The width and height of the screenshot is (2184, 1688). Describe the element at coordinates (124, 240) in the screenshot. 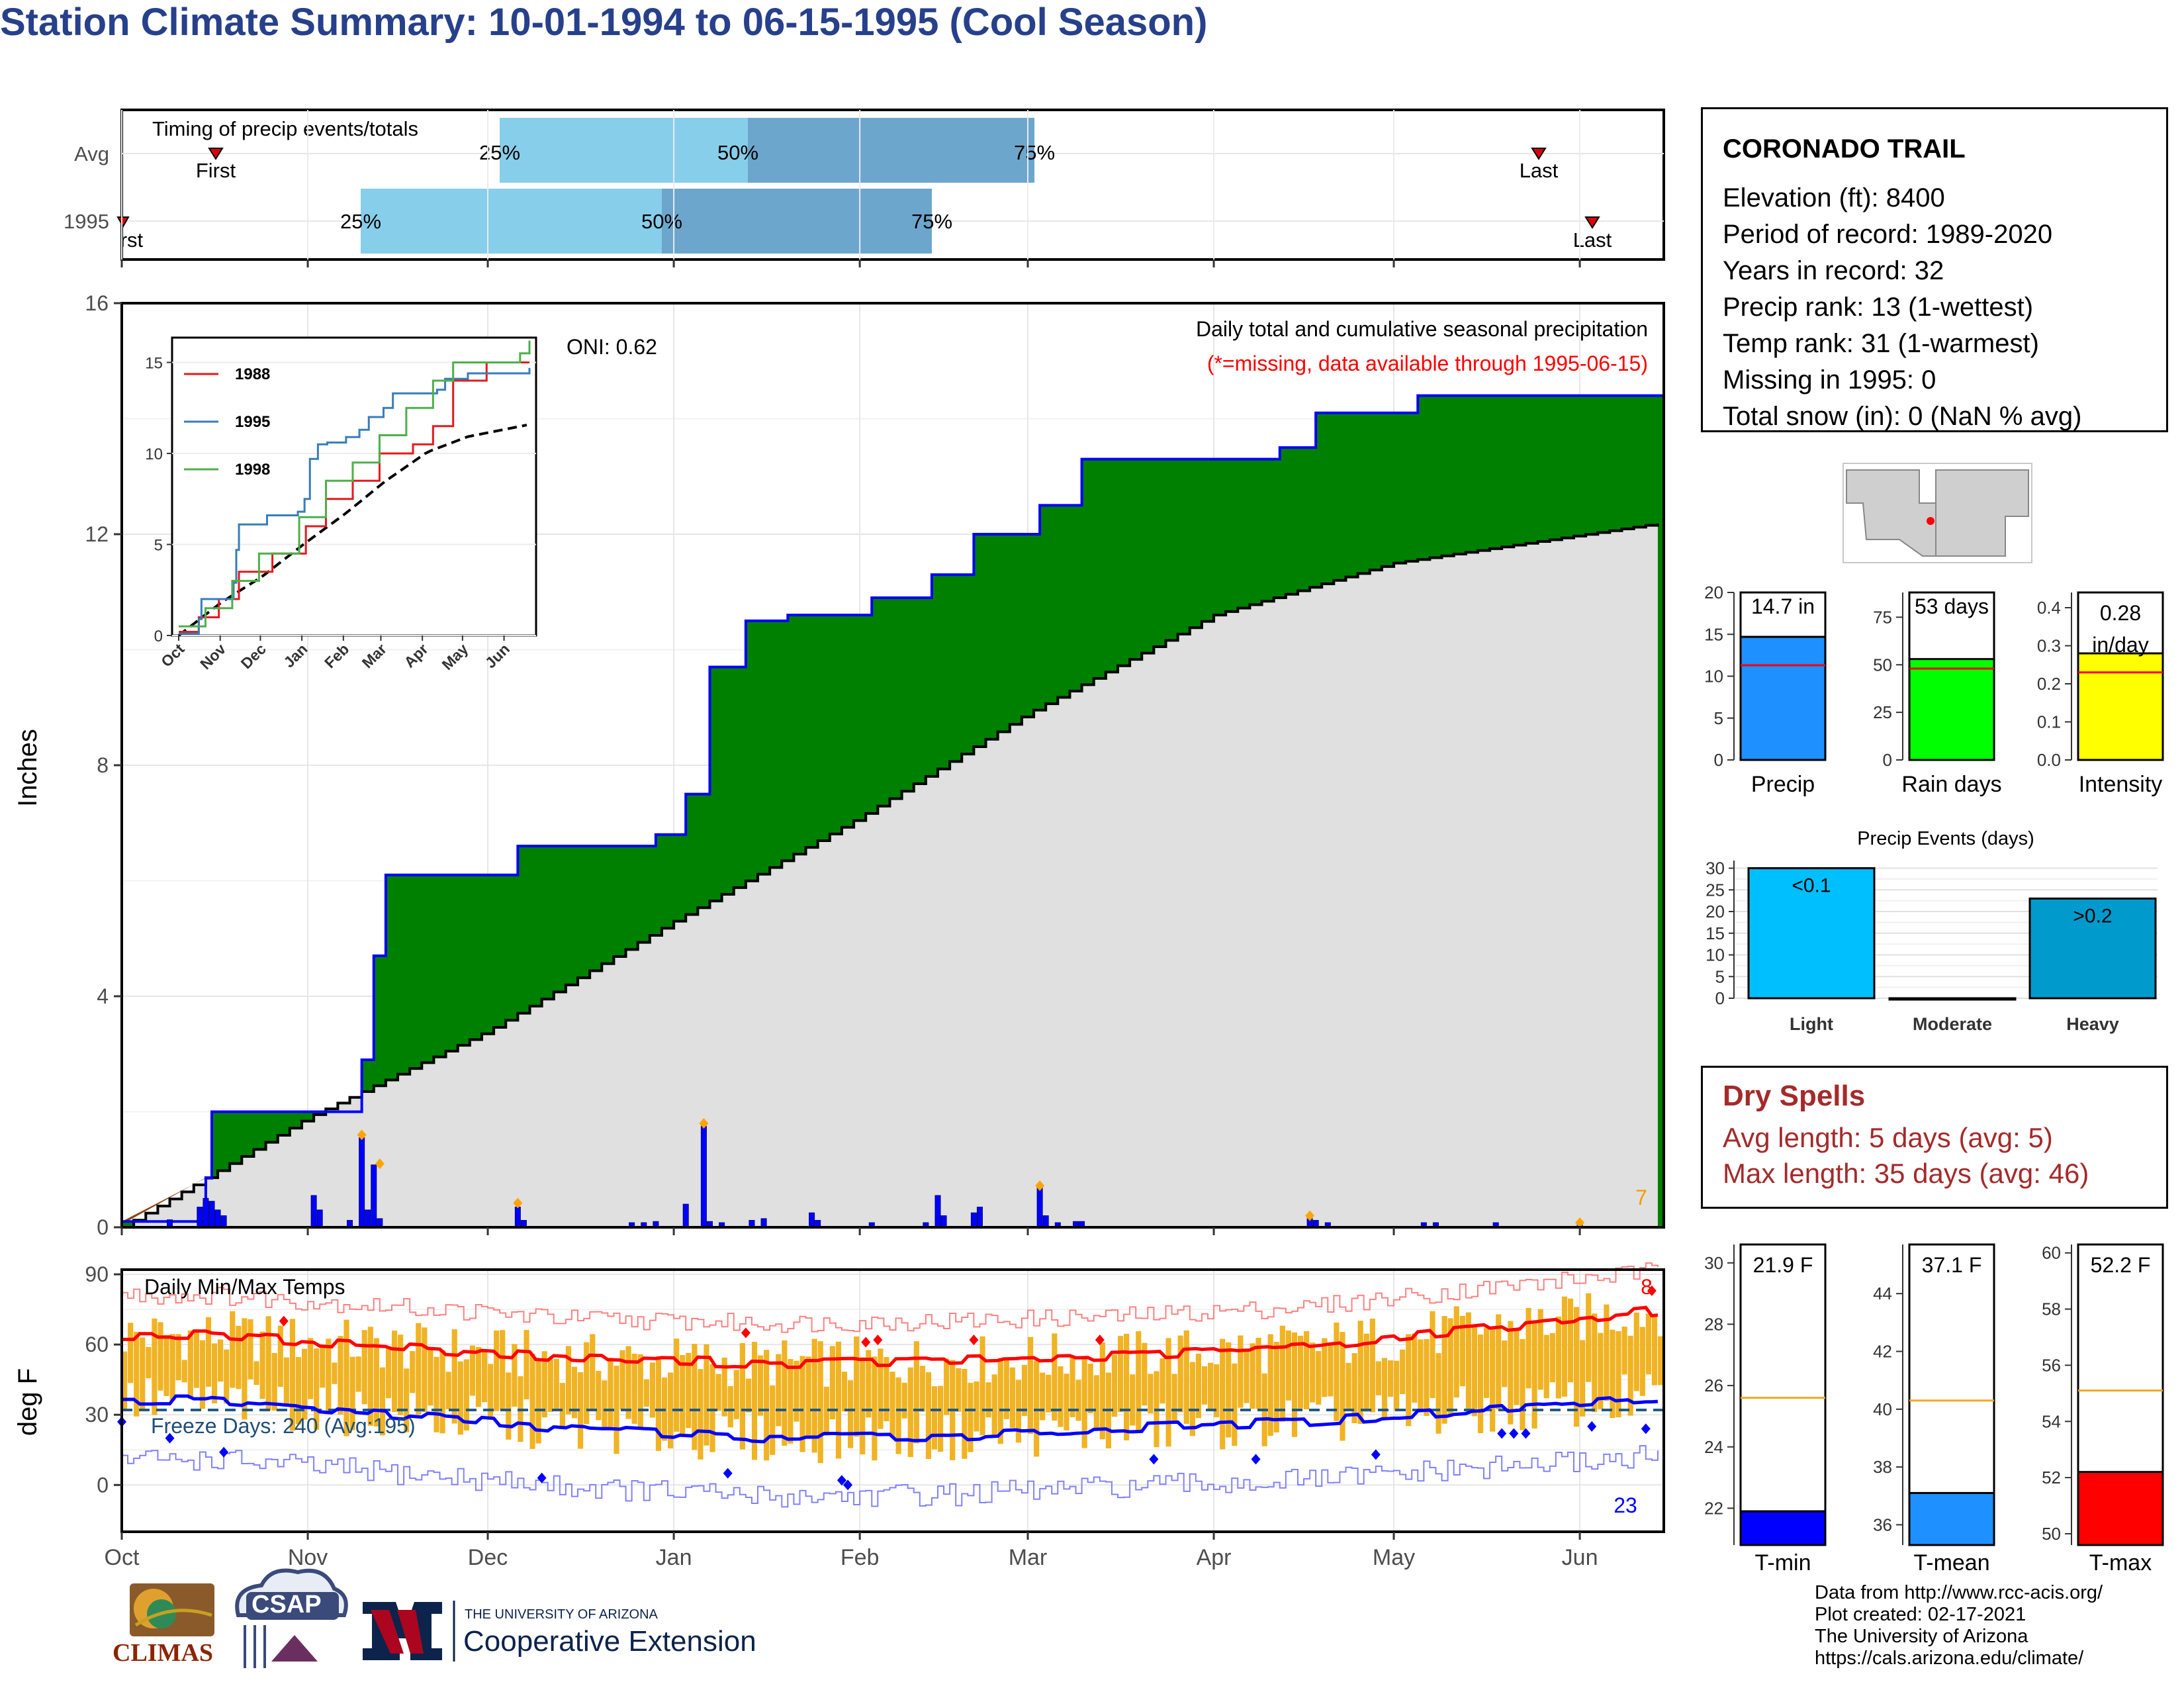

I see `yr-first-label: First` at that location.